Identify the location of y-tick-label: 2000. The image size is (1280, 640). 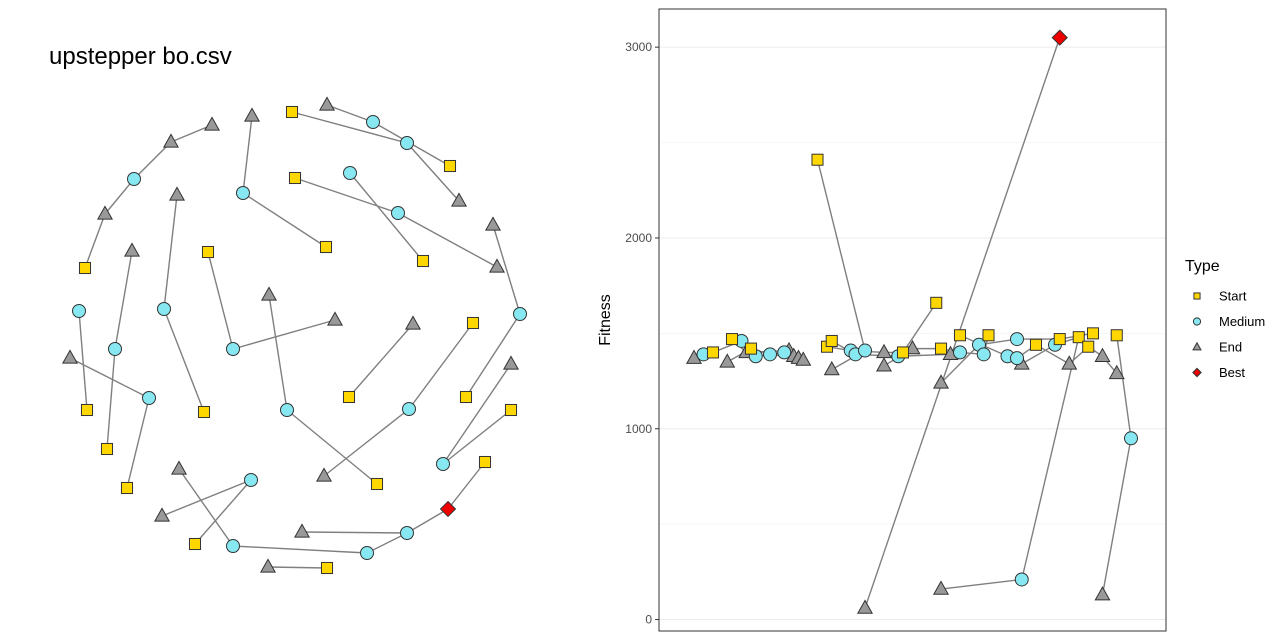
(638, 238).